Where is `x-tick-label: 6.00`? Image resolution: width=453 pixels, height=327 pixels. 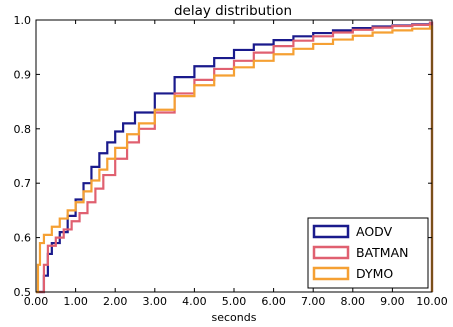
x-tick-label: 6.00 is located at coordinates (273, 301).